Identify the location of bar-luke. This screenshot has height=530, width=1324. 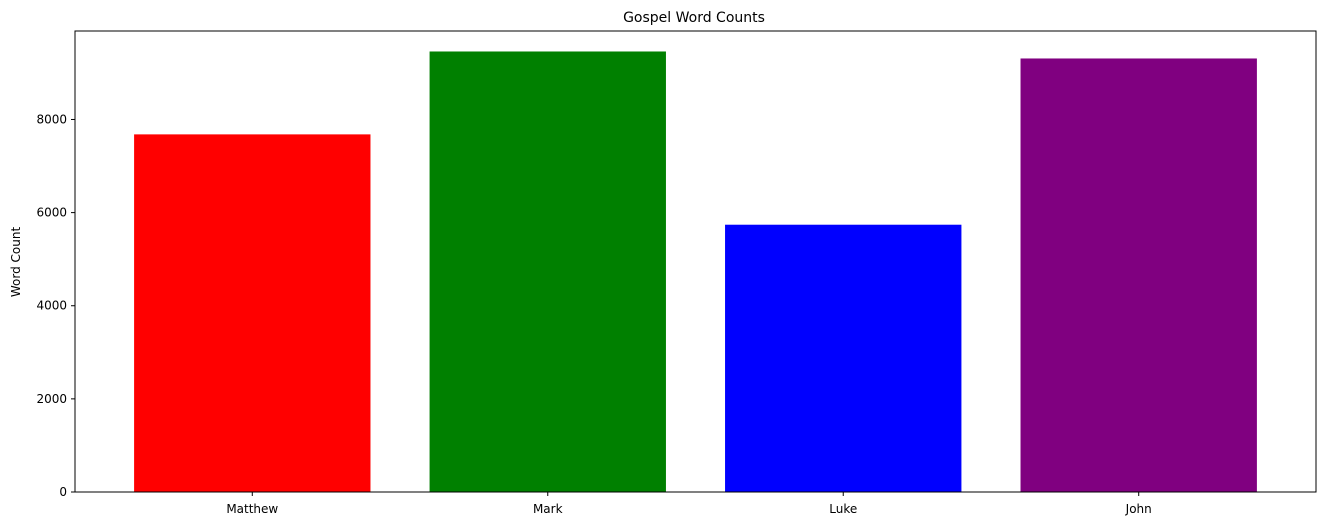
(843, 358).